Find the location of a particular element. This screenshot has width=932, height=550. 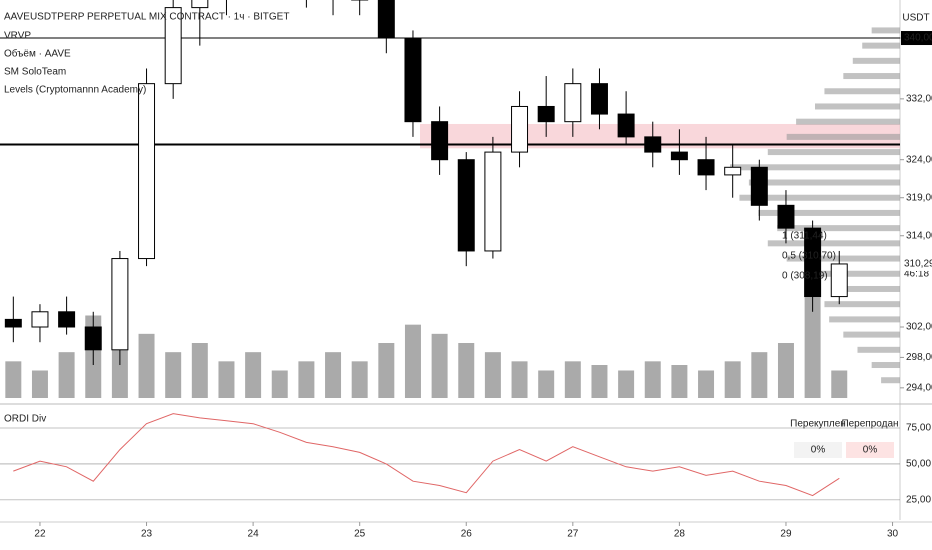

level-tag-label: 340,00 is located at coordinates (918, 38).